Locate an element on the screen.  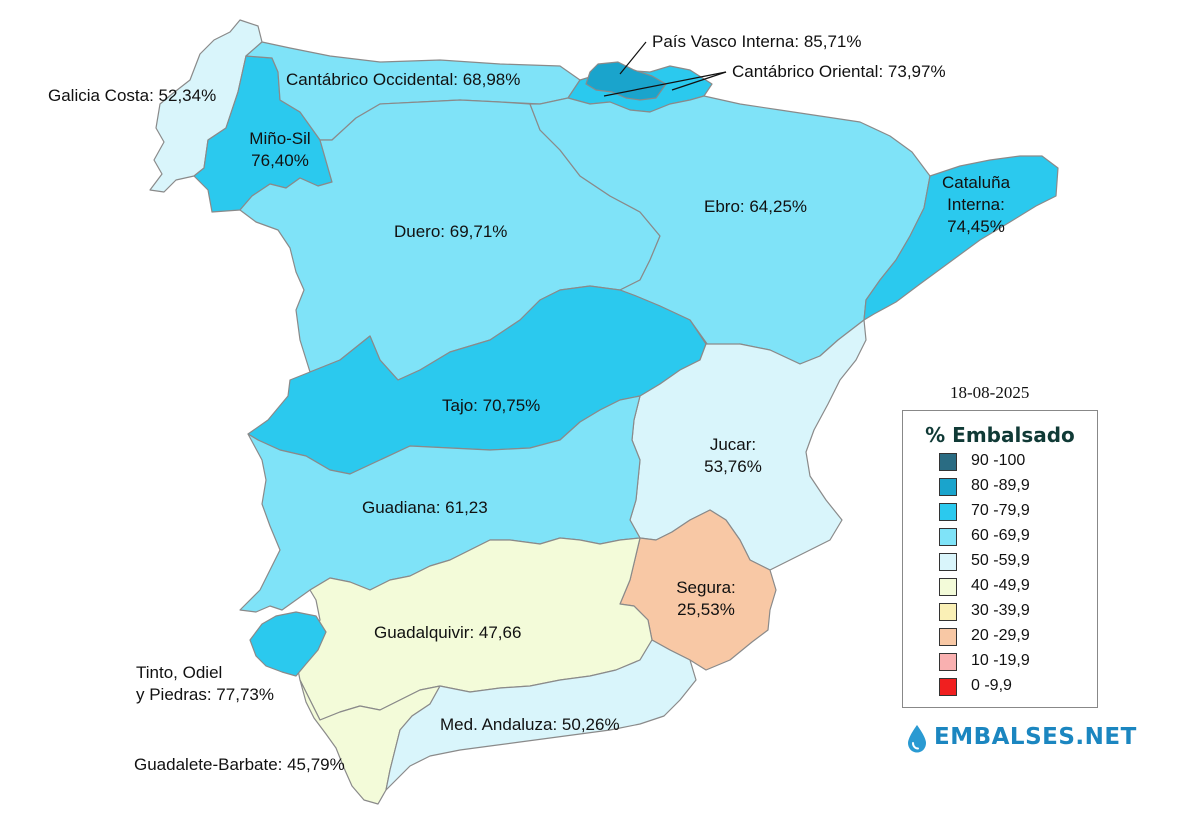
label-cataluna-name-1: Cataluña is located at coordinates (976, 182).